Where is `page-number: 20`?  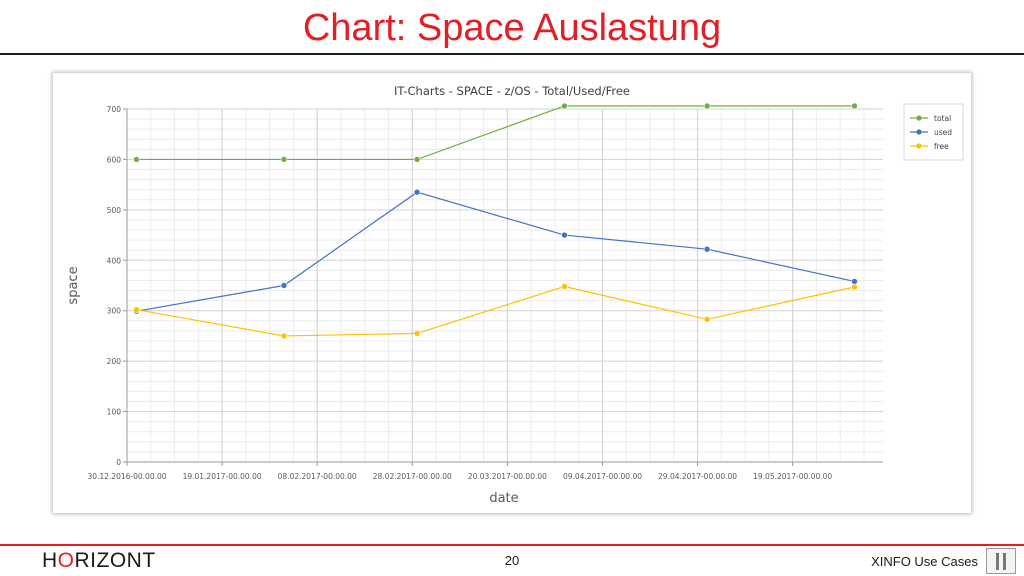 page-number: 20 is located at coordinates (512, 560).